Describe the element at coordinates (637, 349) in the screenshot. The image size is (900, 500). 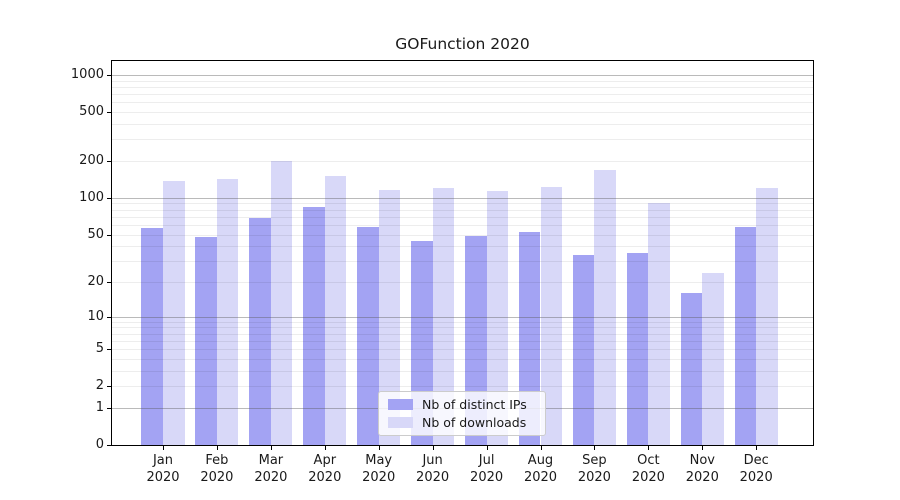
I see `bar-distinct-ips-oct` at that location.